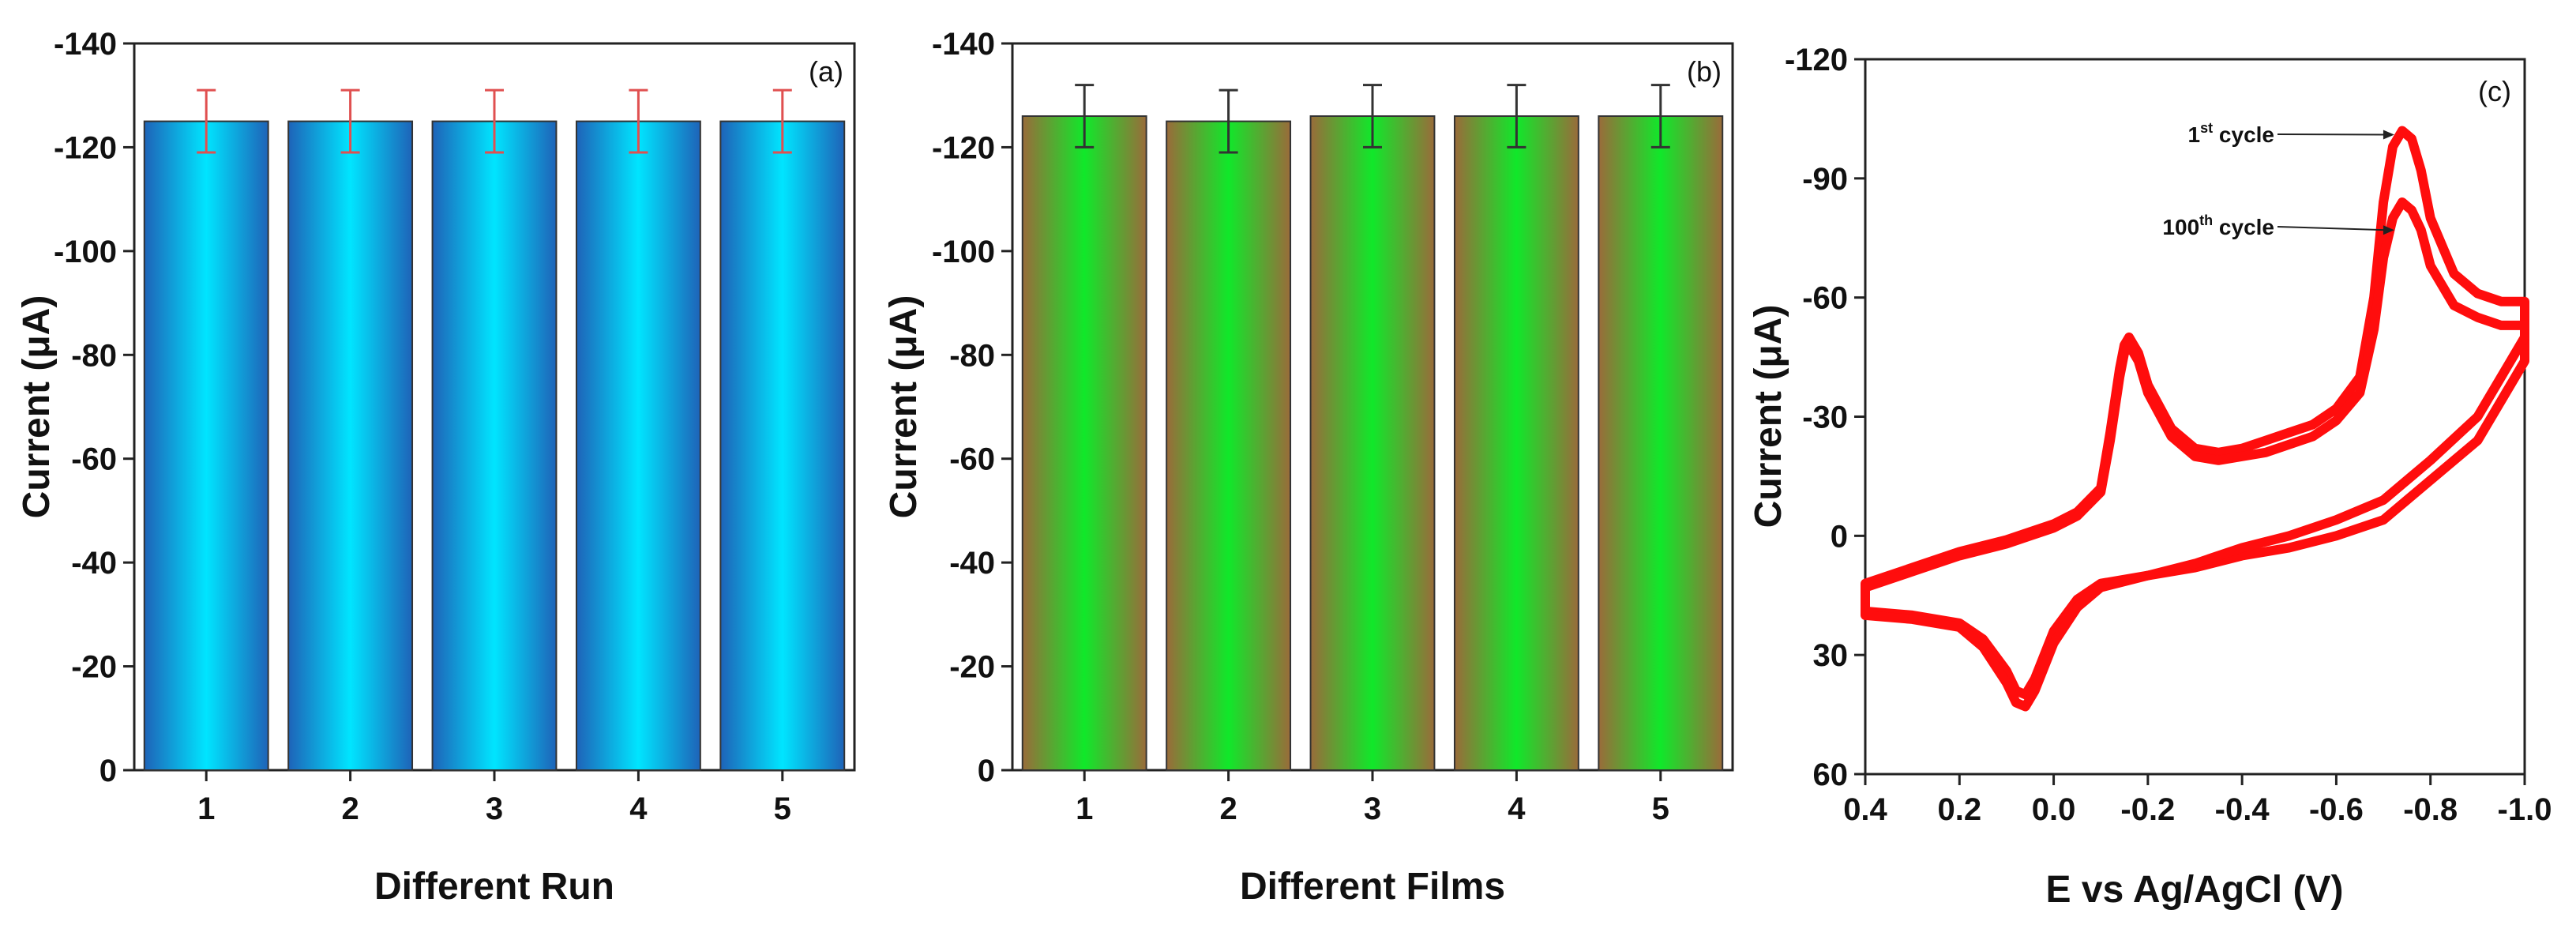 The width and height of the screenshot is (2576, 940). I want to click on annotation-100th-cycle-arrowhead, so click(2388, 230).